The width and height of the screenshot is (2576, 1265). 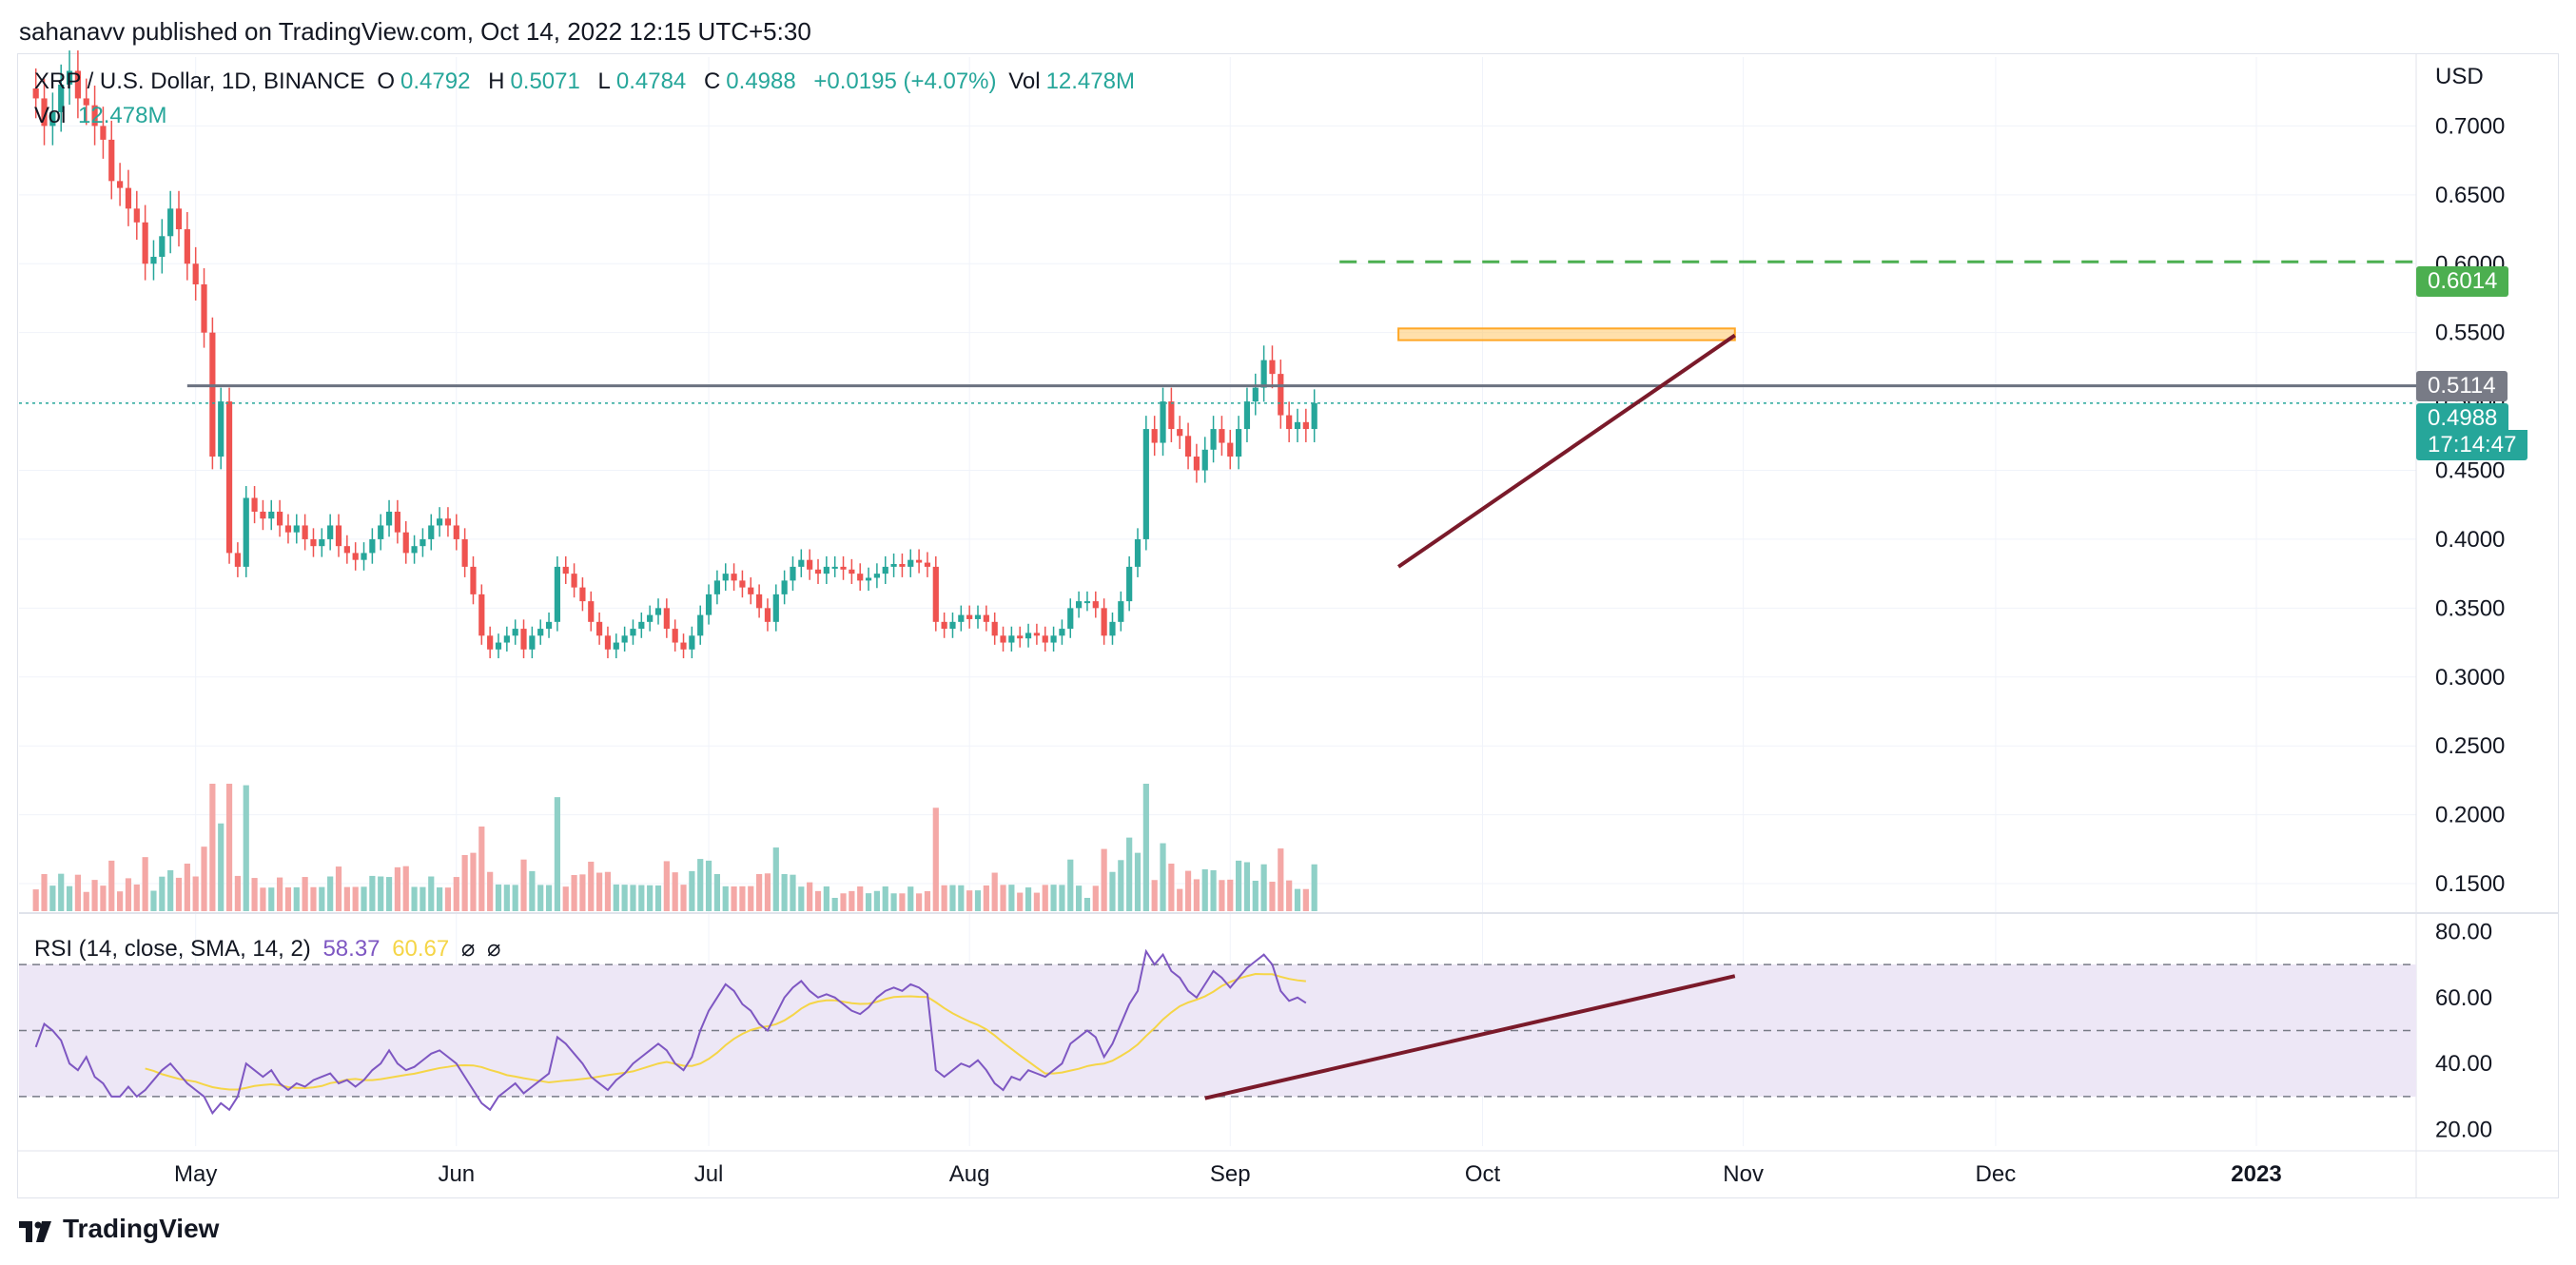 What do you see at coordinates (37, 1230) in the screenshot?
I see `tradingview-logo-icon` at bounding box center [37, 1230].